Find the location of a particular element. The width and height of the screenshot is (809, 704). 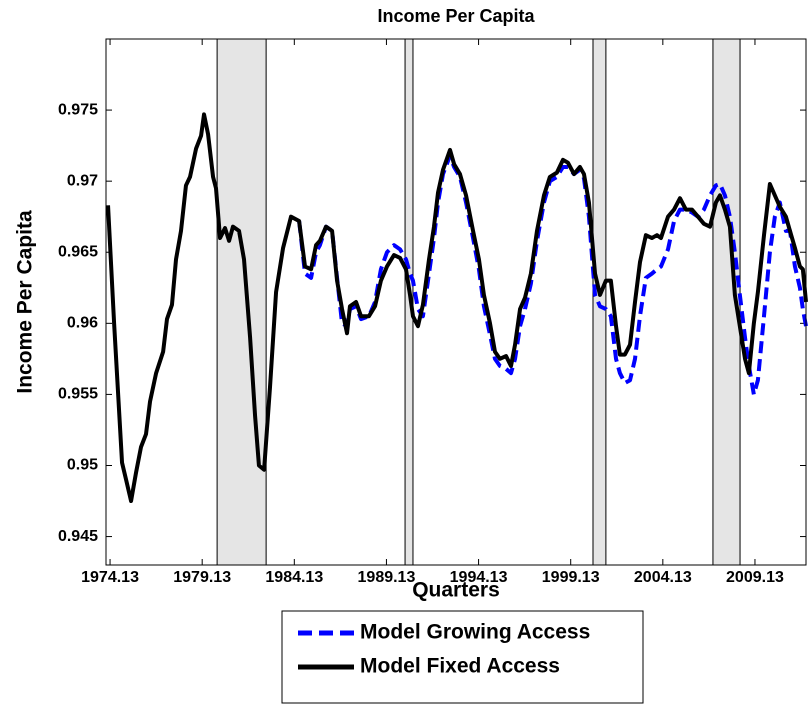

y-tick-label: 0.965 is located at coordinates (78, 251).